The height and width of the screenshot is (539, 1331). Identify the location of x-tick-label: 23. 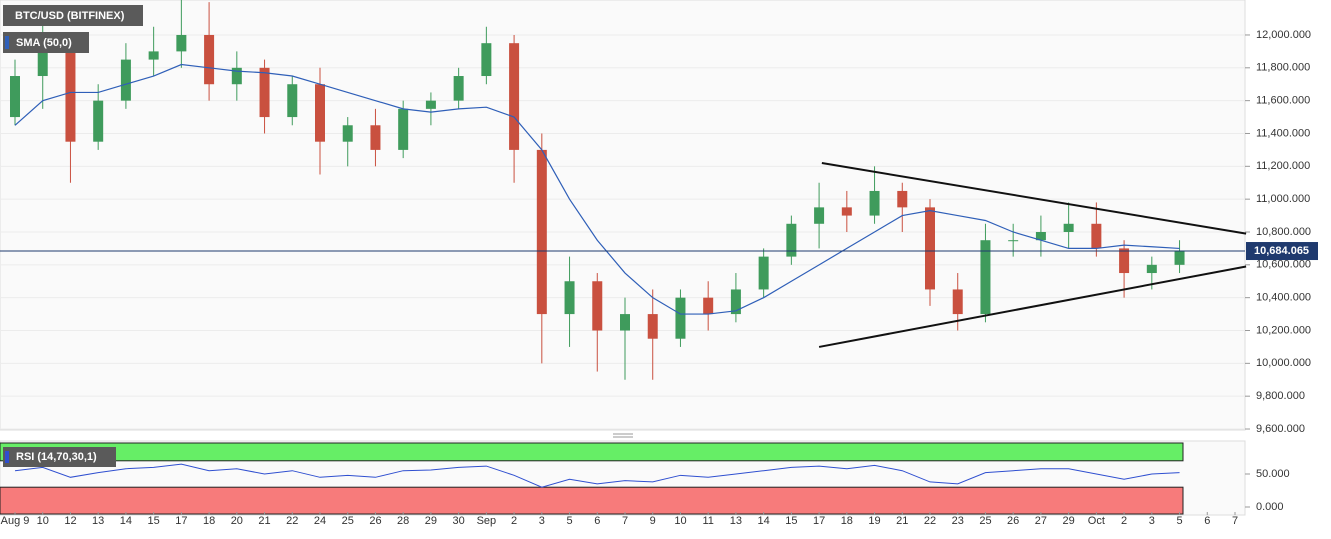
(958, 521).